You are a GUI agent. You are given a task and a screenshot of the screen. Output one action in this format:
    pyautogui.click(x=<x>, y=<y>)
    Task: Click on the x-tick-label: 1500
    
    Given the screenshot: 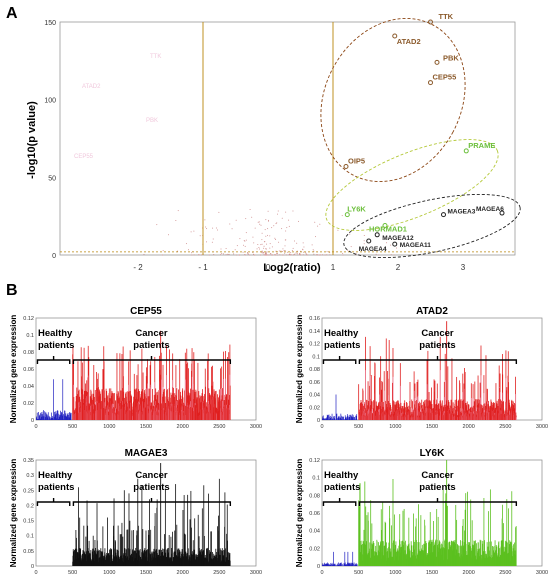 What is the action you would take?
    pyautogui.click(x=432, y=573)
    